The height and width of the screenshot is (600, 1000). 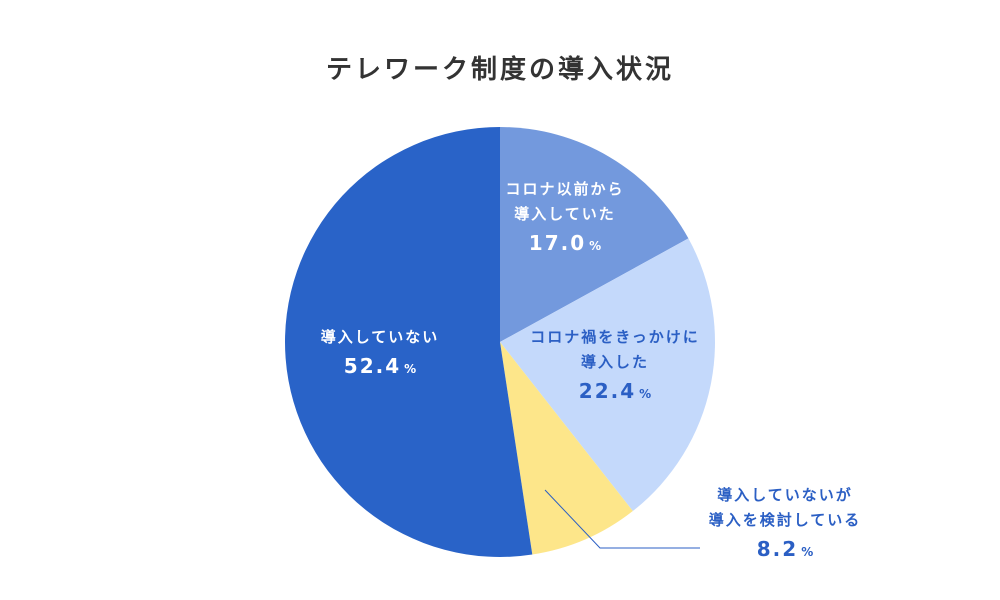 I want to click on slice-label: 導入を検討している, so click(x=785, y=520).